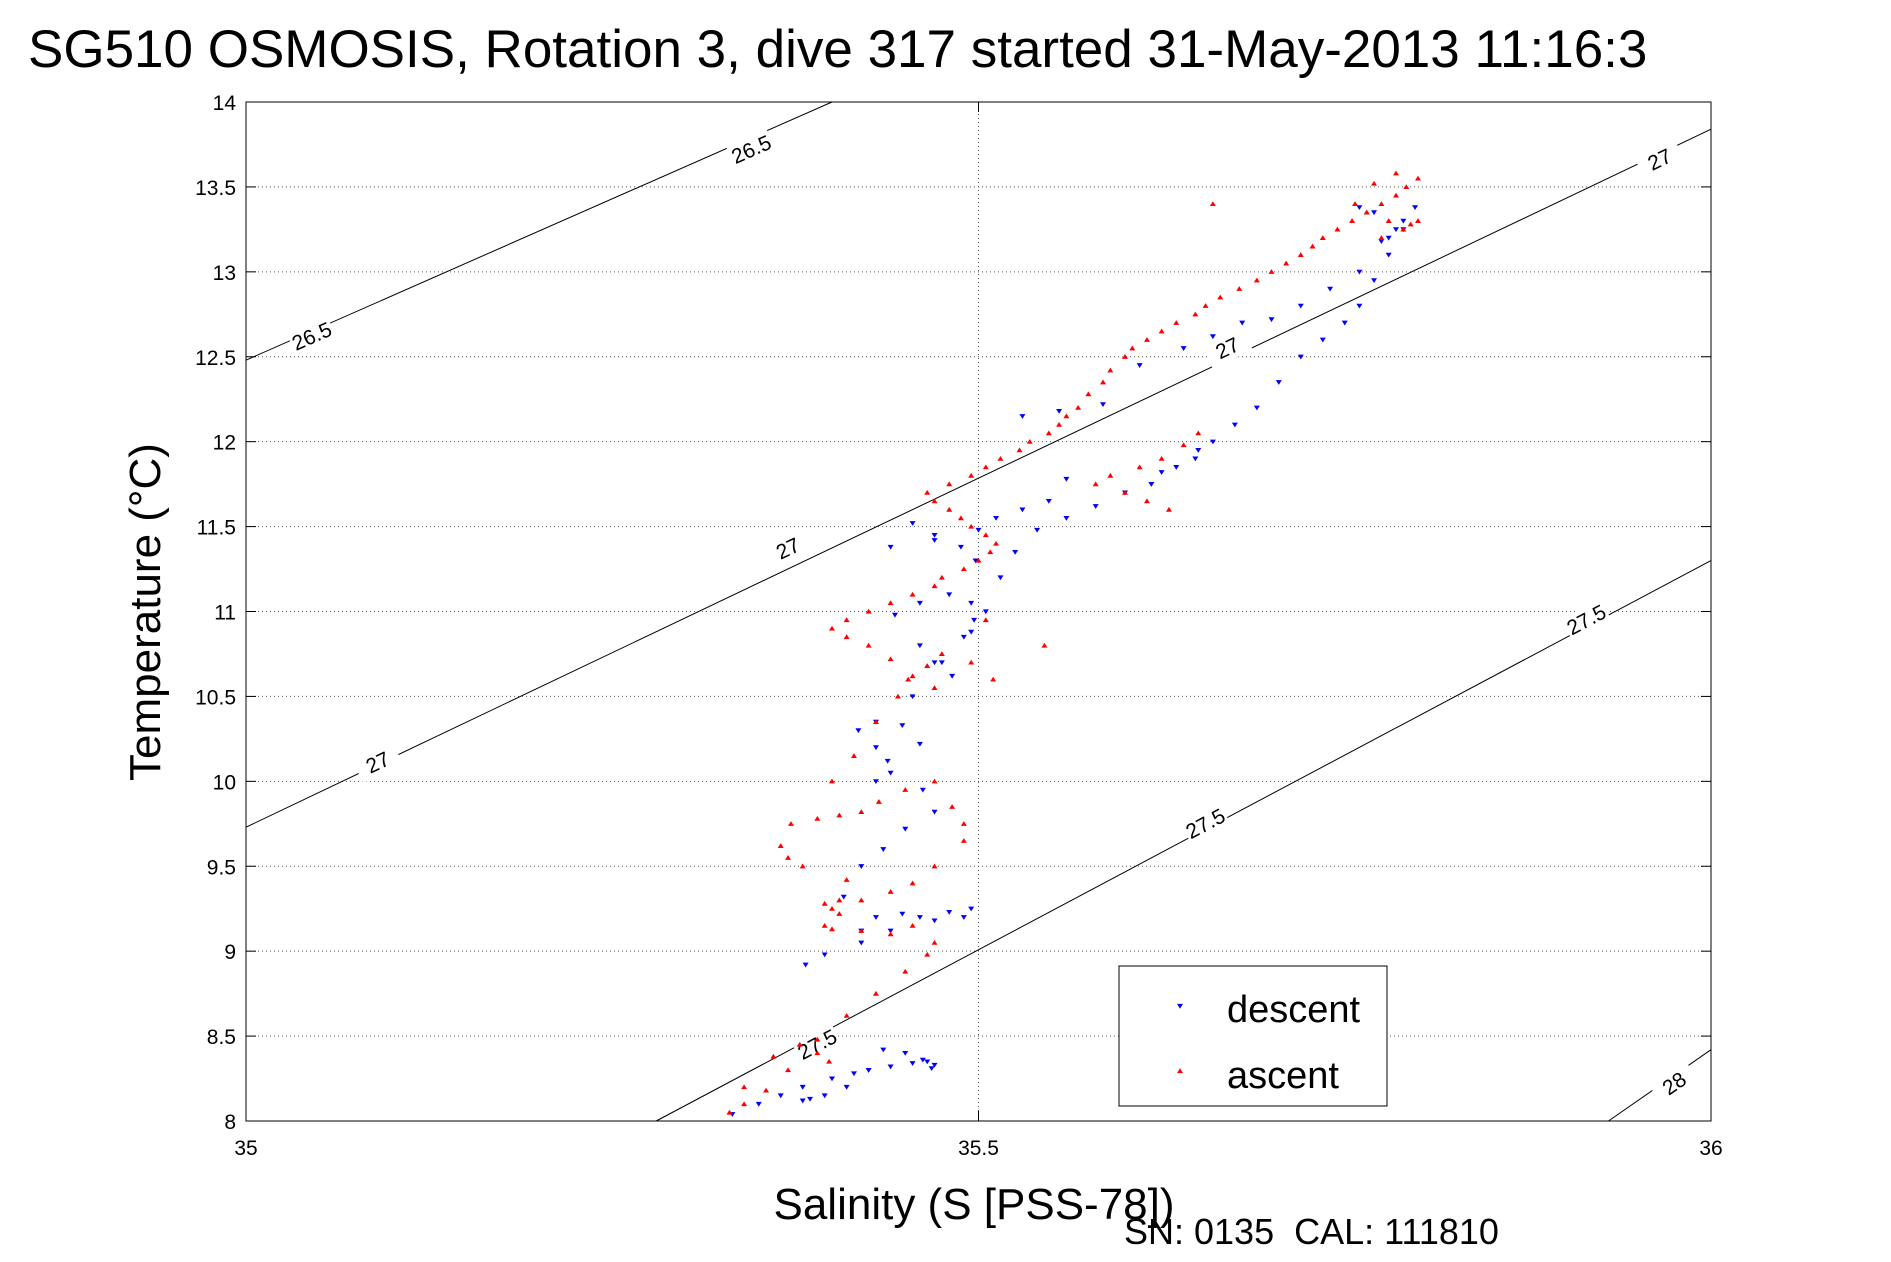  What do you see at coordinates (216, 528) in the screenshot?
I see `y-tick-label: 11.5` at bounding box center [216, 528].